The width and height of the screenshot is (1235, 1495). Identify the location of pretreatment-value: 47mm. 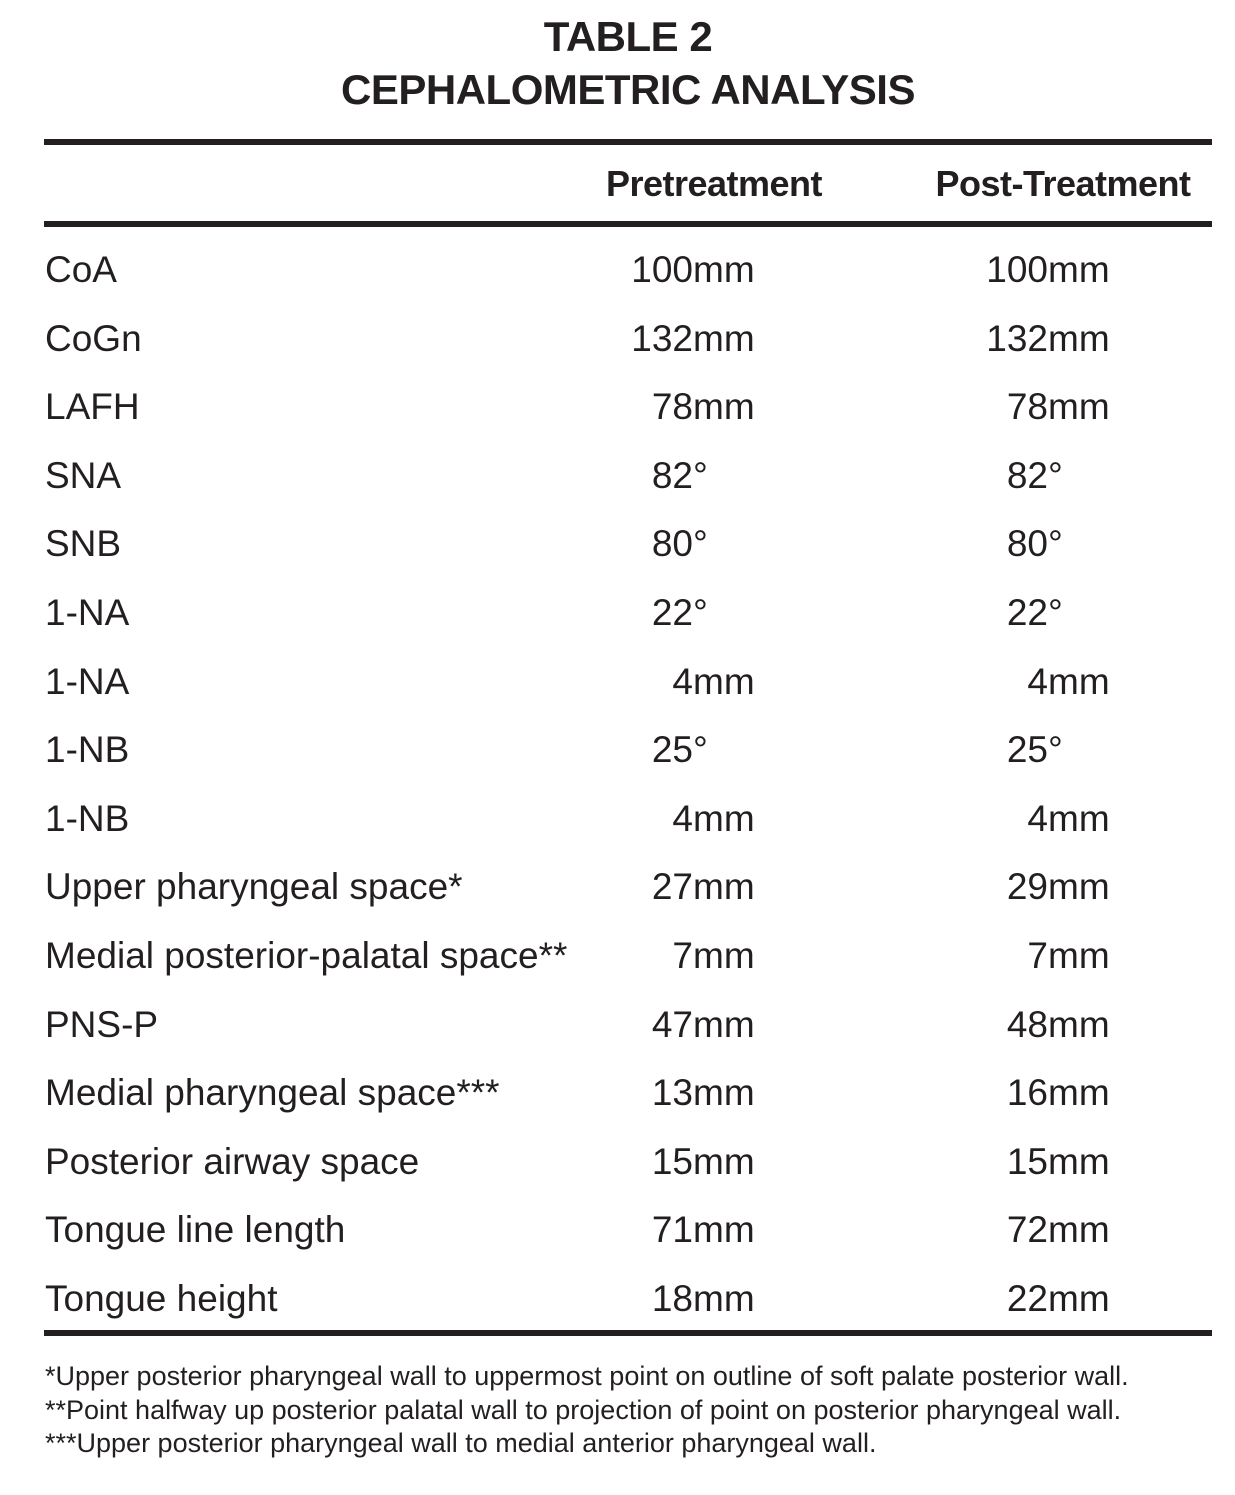
(657, 1025).